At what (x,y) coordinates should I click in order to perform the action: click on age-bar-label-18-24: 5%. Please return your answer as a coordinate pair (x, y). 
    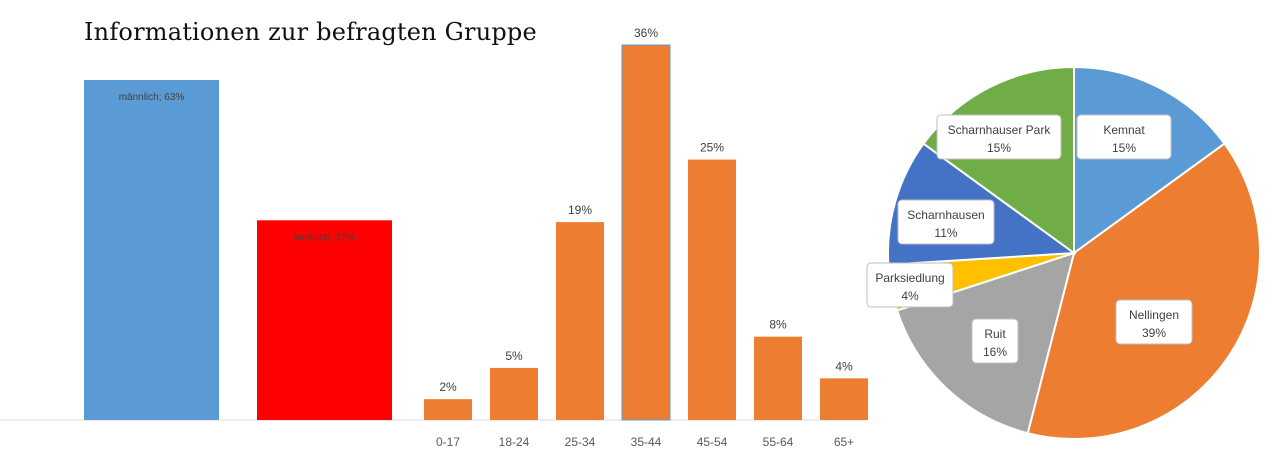
    Looking at the image, I should click on (514, 356).